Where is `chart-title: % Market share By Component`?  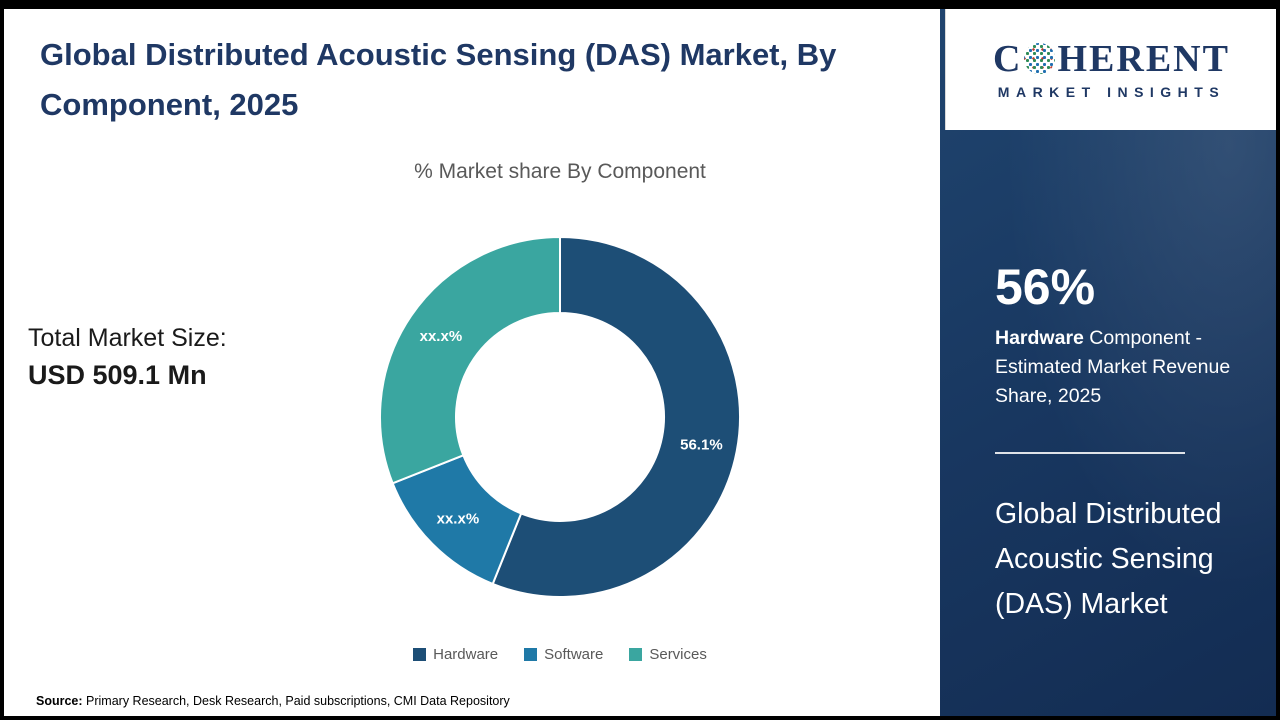 chart-title: % Market share By Component is located at coordinates (560, 171).